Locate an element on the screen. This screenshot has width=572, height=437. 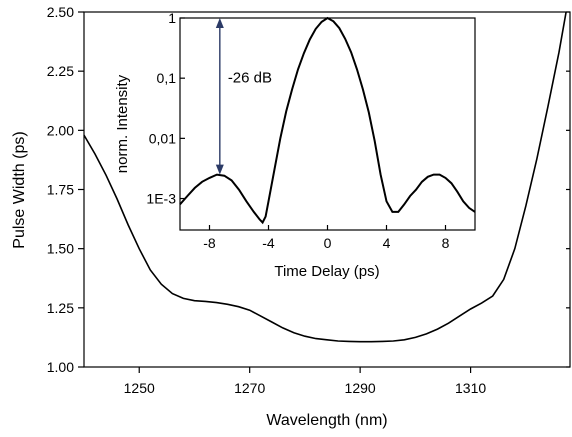
main-x-ticks: 1250 1270 1290 1310 is located at coordinates (305, 381).